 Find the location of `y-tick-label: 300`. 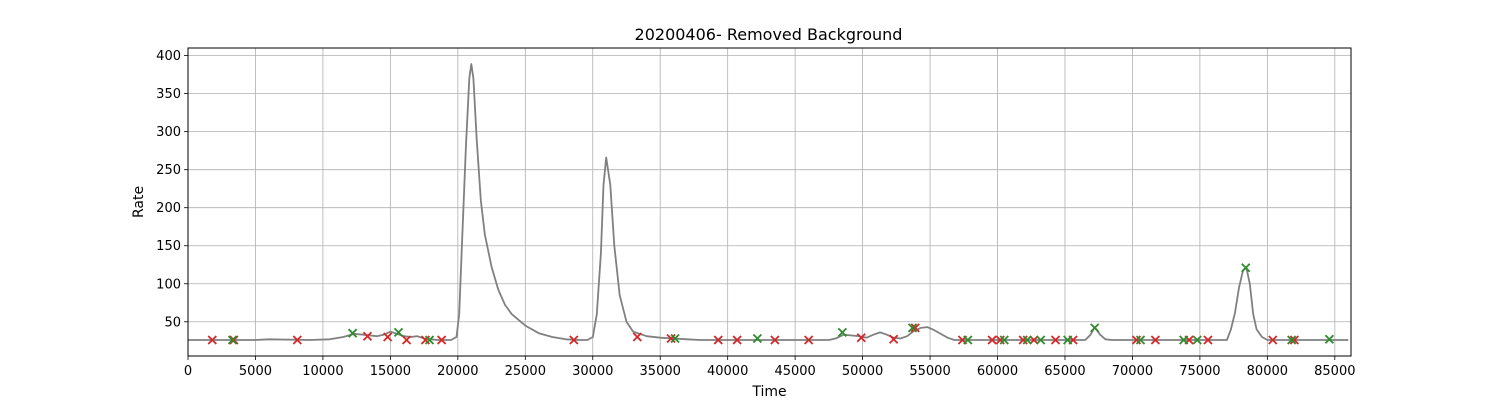

y-tick-label: 300 is located at coordinates (168, 132).